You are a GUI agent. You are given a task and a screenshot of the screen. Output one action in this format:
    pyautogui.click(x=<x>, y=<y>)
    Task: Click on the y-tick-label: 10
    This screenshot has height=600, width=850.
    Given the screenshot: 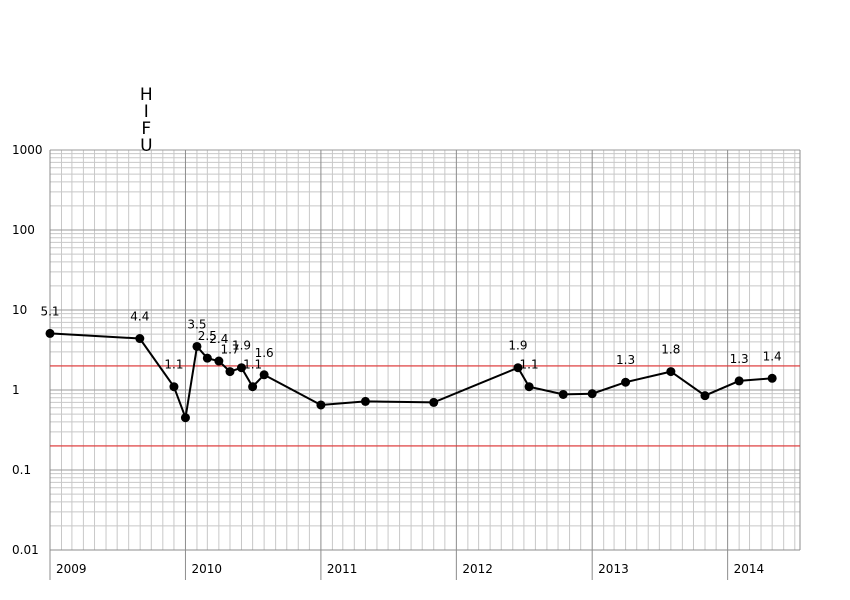 What is the action you would take?
    pyautogui.click(x=19, y=310)
    